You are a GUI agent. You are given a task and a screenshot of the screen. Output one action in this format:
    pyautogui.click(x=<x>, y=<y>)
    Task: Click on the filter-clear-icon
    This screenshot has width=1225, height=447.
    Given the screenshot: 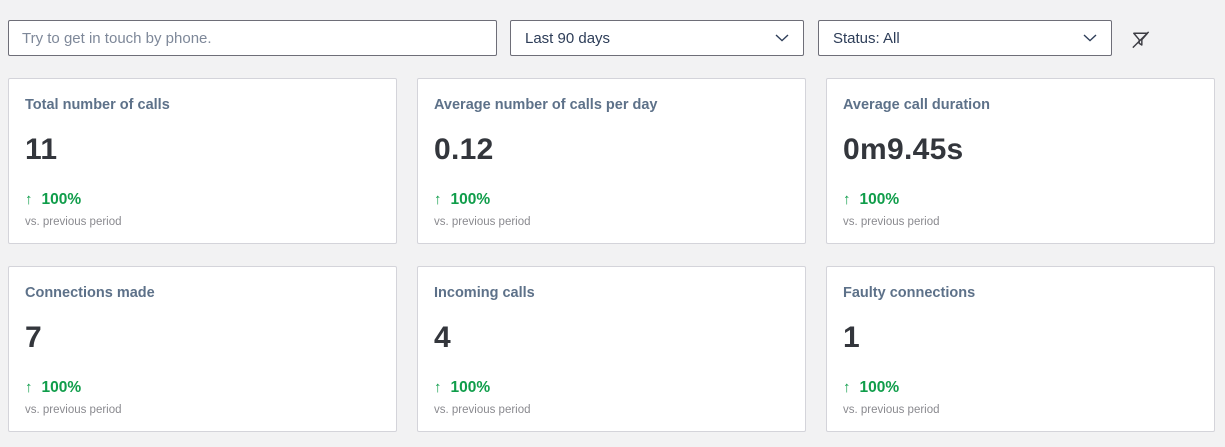 What is the action you would take?
    pyautogui.click(x=1140, y=39)
    